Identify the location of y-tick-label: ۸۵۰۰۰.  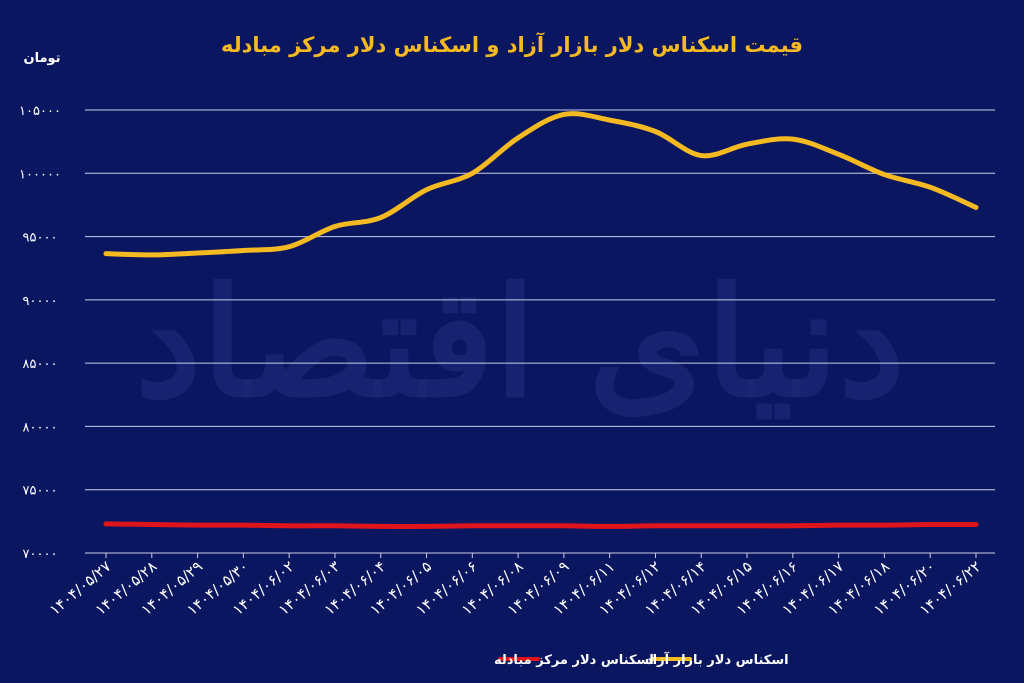
(40, 364).